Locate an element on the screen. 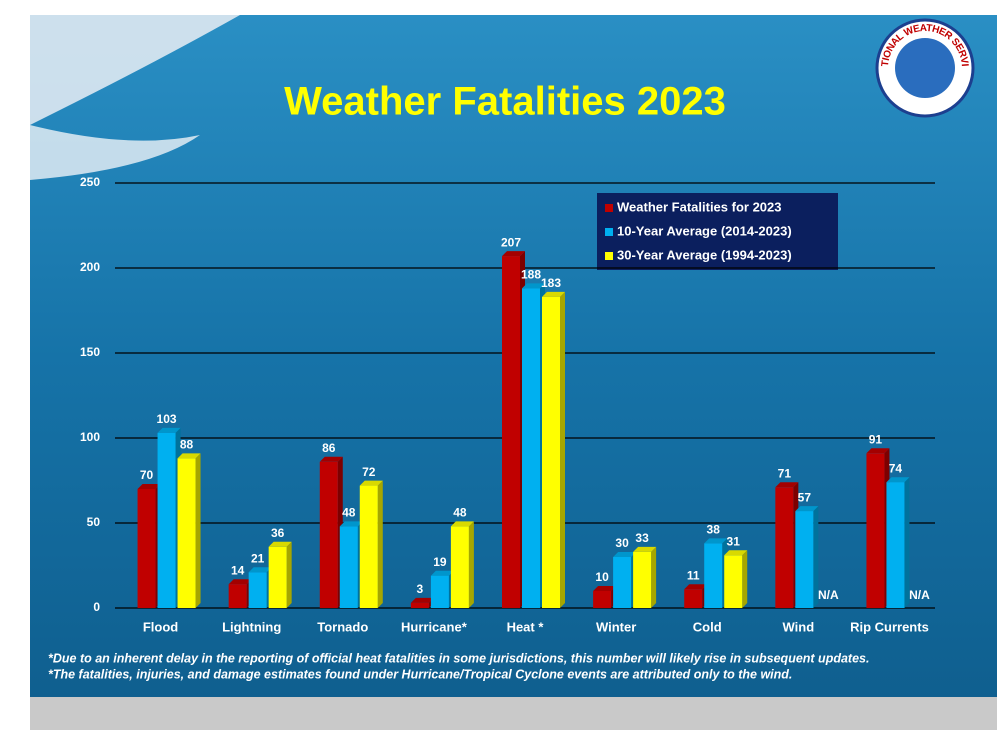 The height and width of the screenshot is (735, 997). value-label: 30 is located at coordinates (622, 543).